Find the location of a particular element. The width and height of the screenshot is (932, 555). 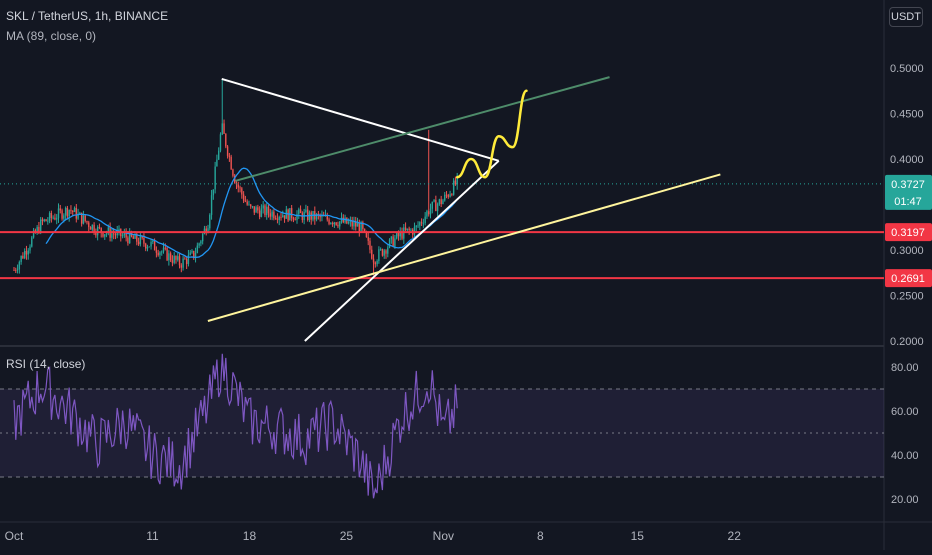

currency-button: USDT is located at coordinates (906, 17).